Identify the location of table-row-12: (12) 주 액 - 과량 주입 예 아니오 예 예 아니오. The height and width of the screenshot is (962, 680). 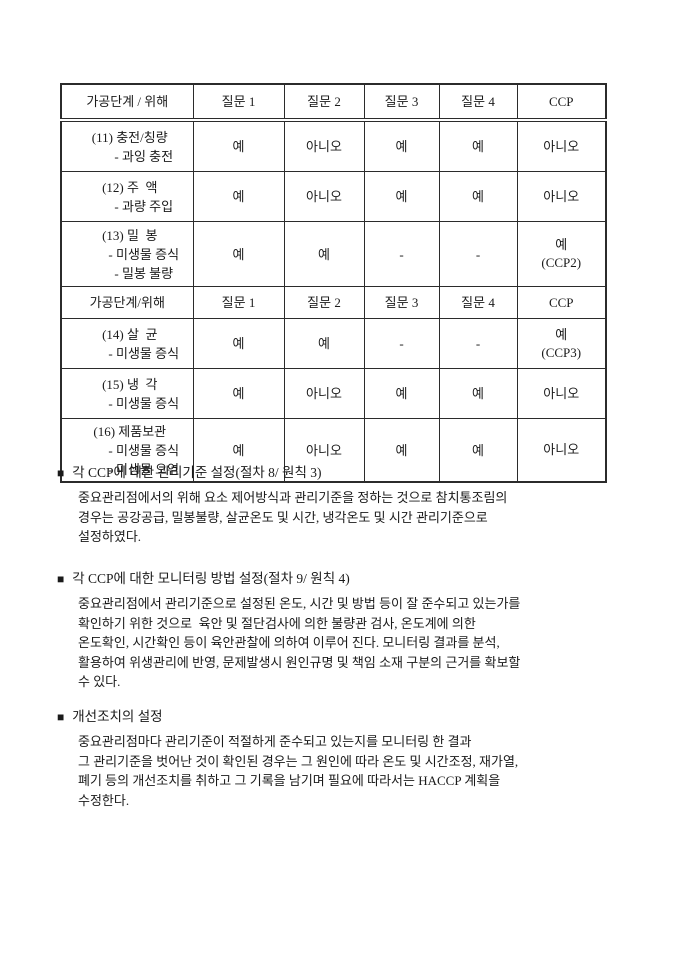
(333, 196).